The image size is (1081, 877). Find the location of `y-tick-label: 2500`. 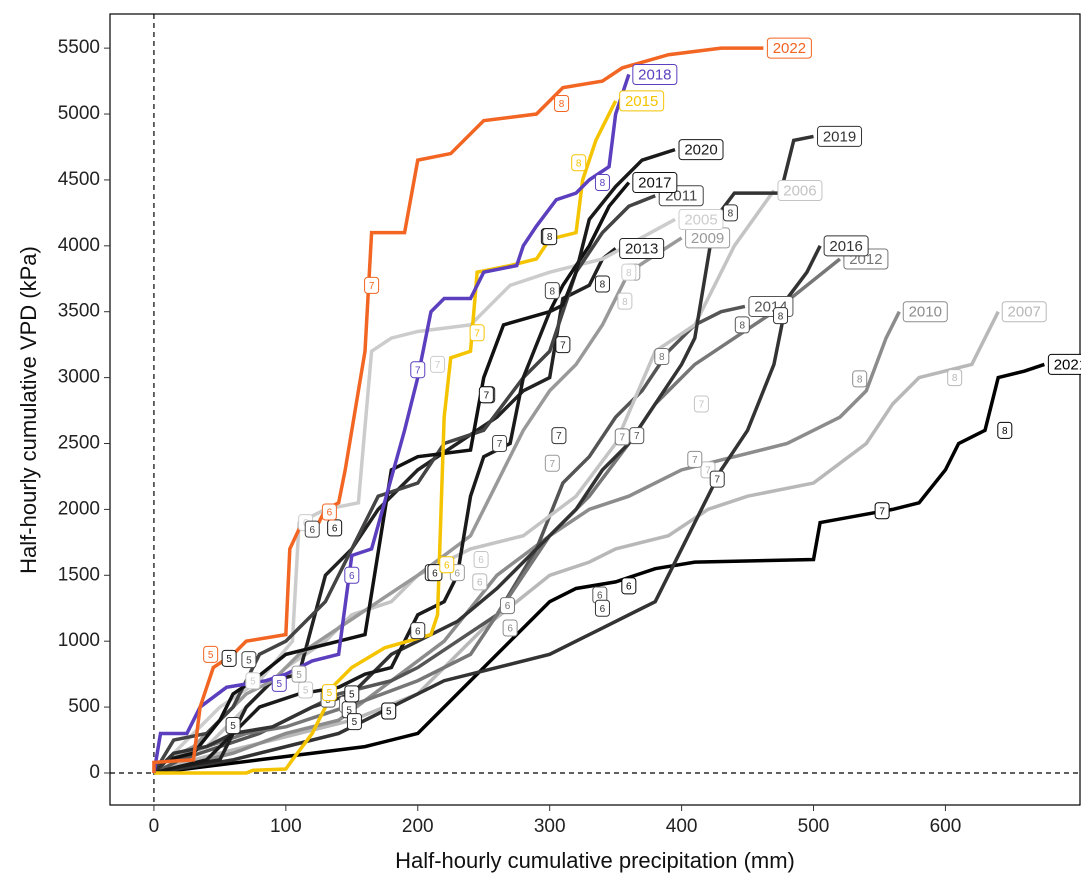

y-tick-label: 2500 is located at coordinates (79, 443).